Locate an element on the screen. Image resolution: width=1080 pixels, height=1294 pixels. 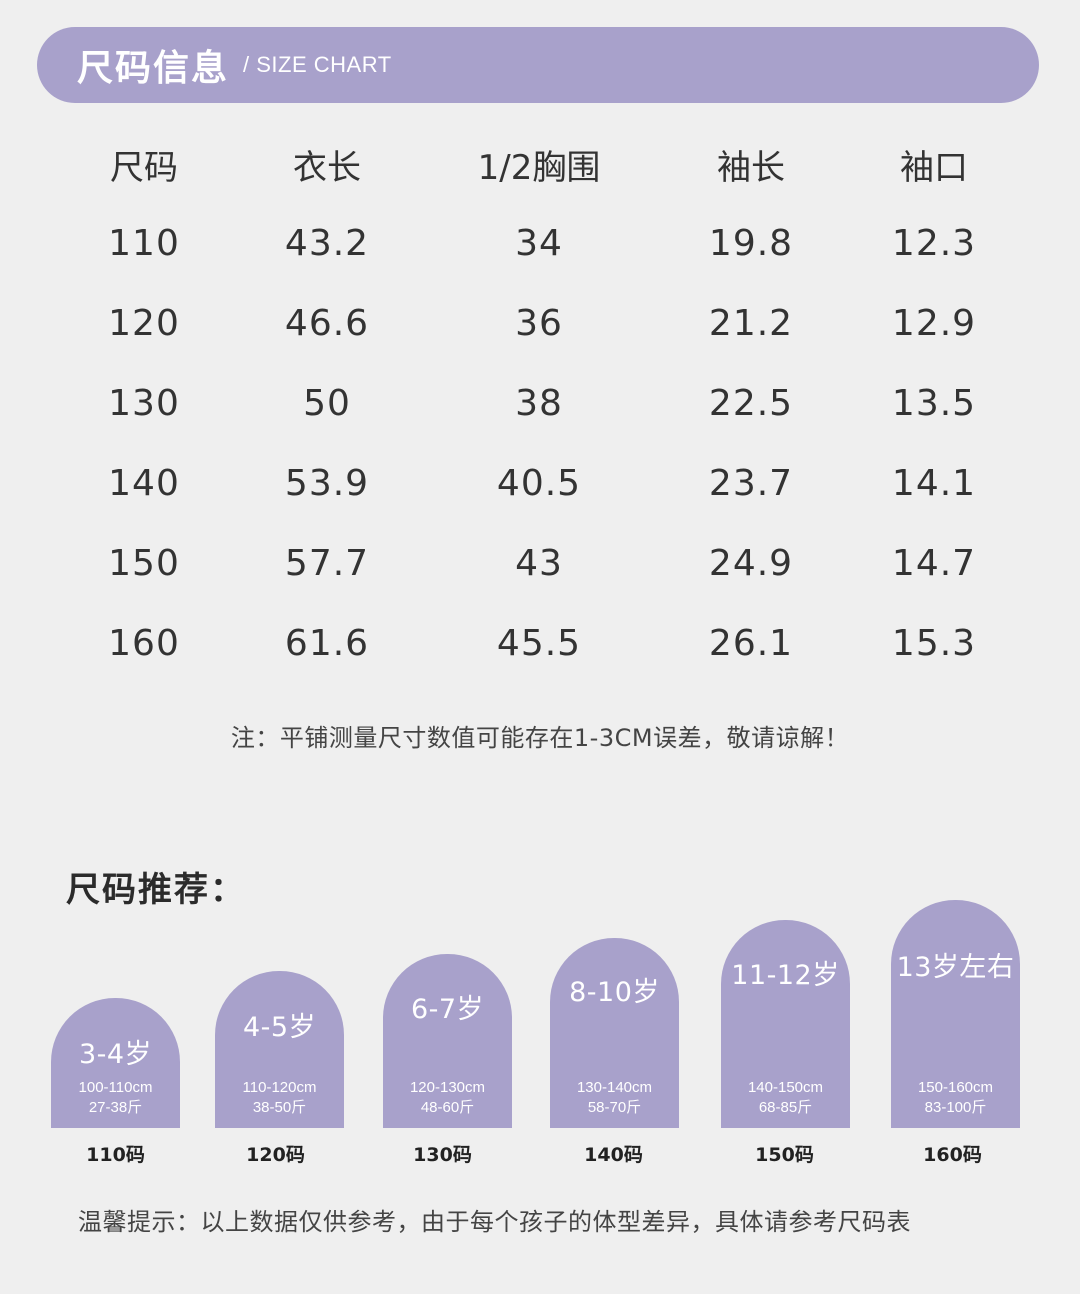
table-row: 160 61.6 45.5 26.1 15.3 is located at coordinates (539, 643).